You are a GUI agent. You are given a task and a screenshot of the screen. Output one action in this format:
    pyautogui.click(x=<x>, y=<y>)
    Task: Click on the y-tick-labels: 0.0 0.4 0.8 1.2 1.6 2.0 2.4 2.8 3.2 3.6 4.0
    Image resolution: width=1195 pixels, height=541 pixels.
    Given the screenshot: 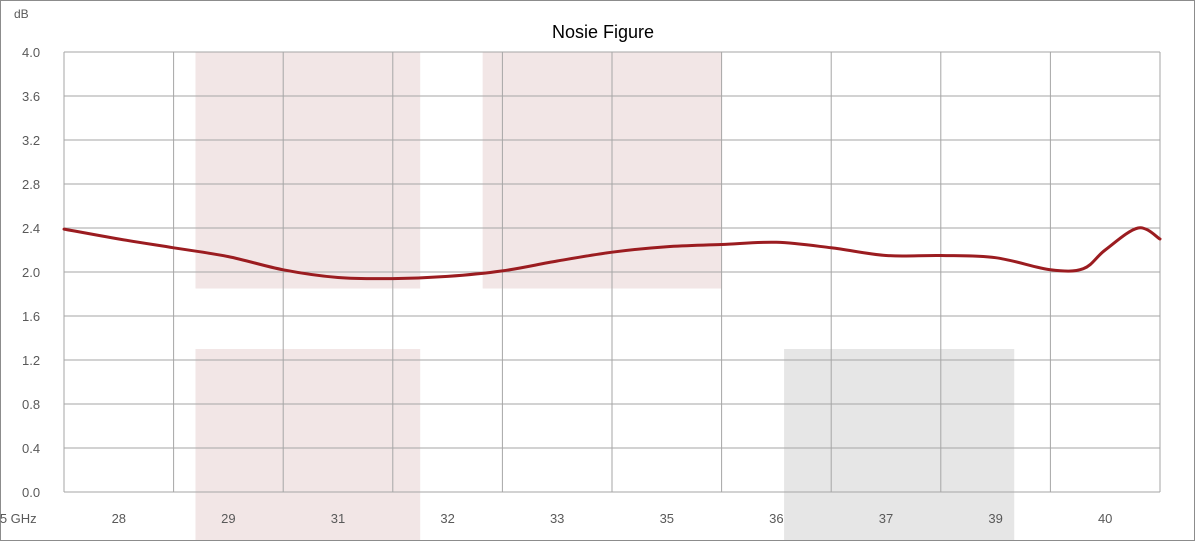 What is the action you would take?
    pyautogui.click(x=31, y=272)
    